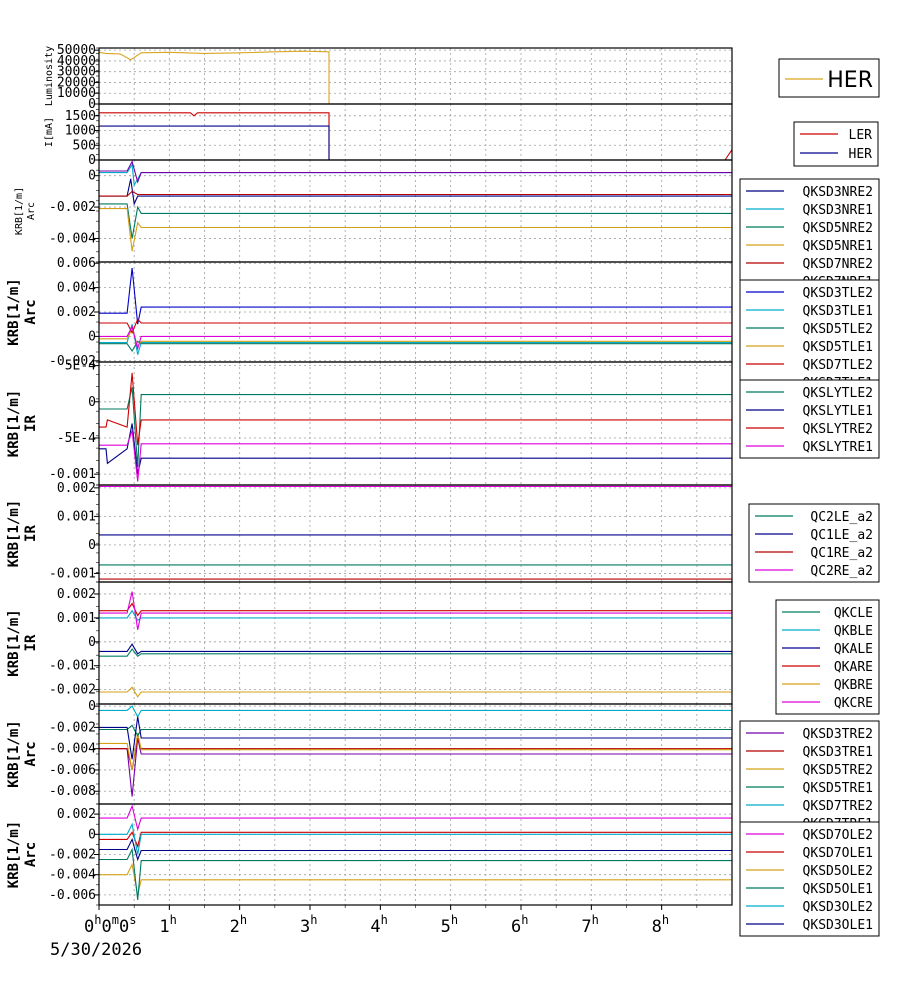 This screenshot has height=984, width=900. Describe the element at coordinates (838, 210) in the screenshot. I see `legend-entry: QKSD3NRE1` at that location.